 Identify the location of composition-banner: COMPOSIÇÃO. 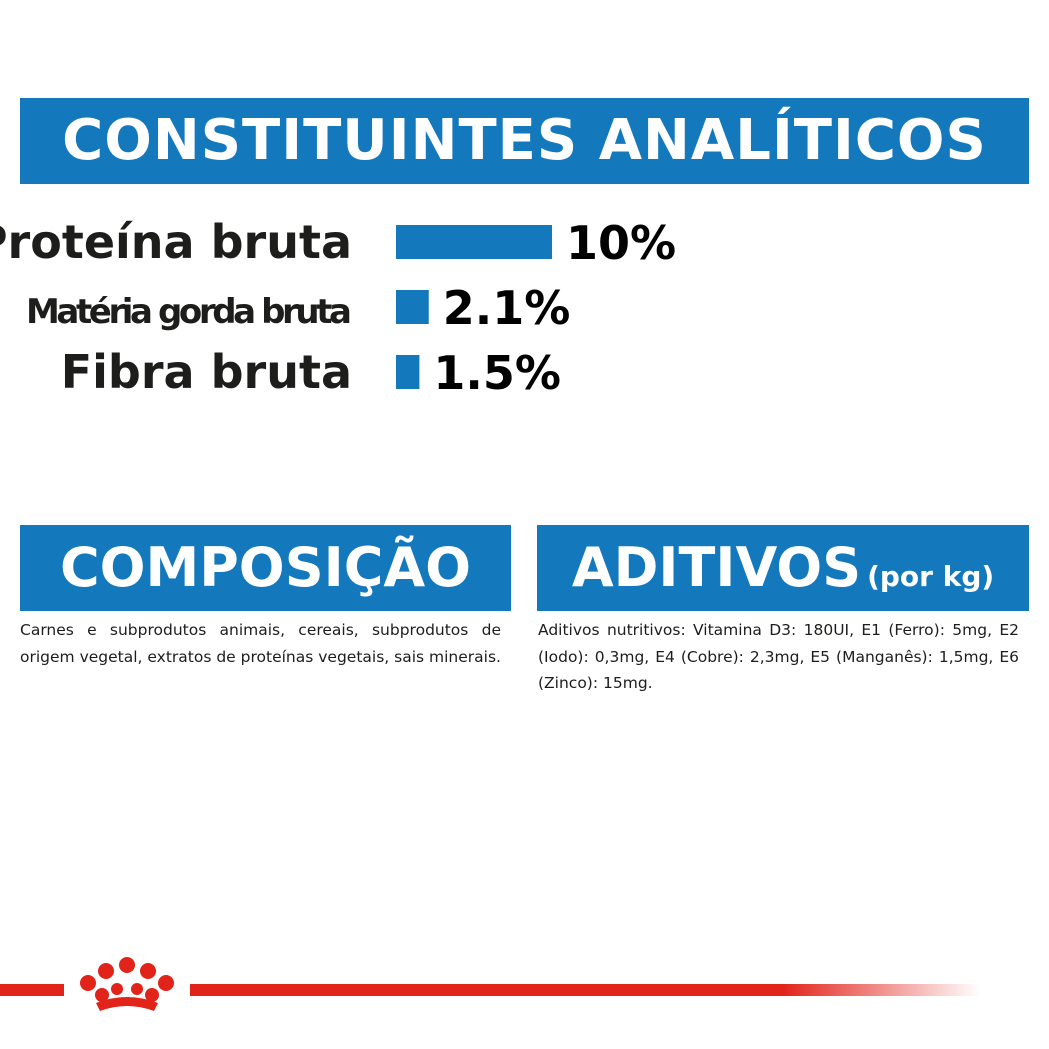
(265, 568).